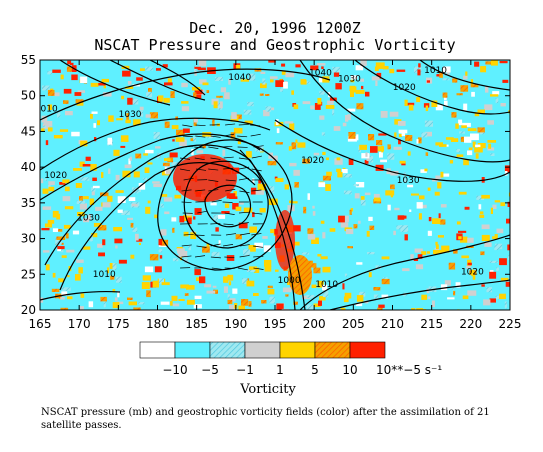 The width and height of the screenshot is (543, 452). Describe the element at coordinates (28, 310) in the screenshot. I see `y-tick-label: 20` at that location.